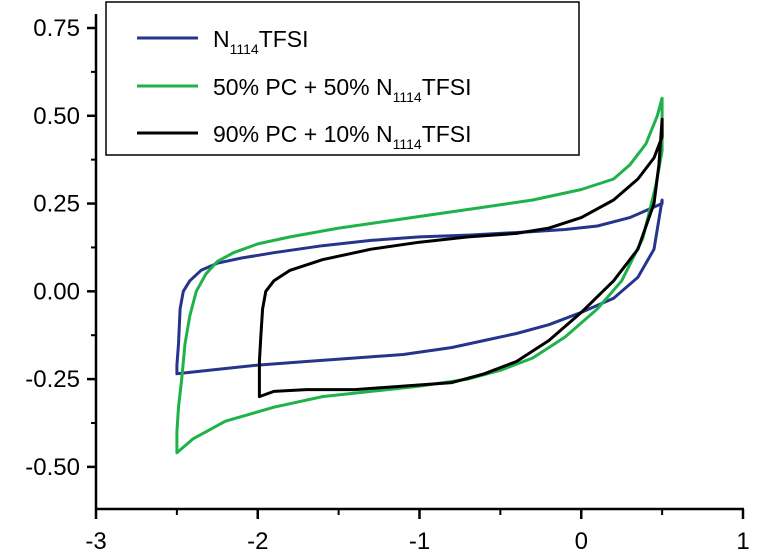 This screenshot has width=759, height=553. Describe the element at coordinates (342, 136) in the screenshot. I see `legend-label-3: 90% PC + 10% N1114TFSI` at that location.